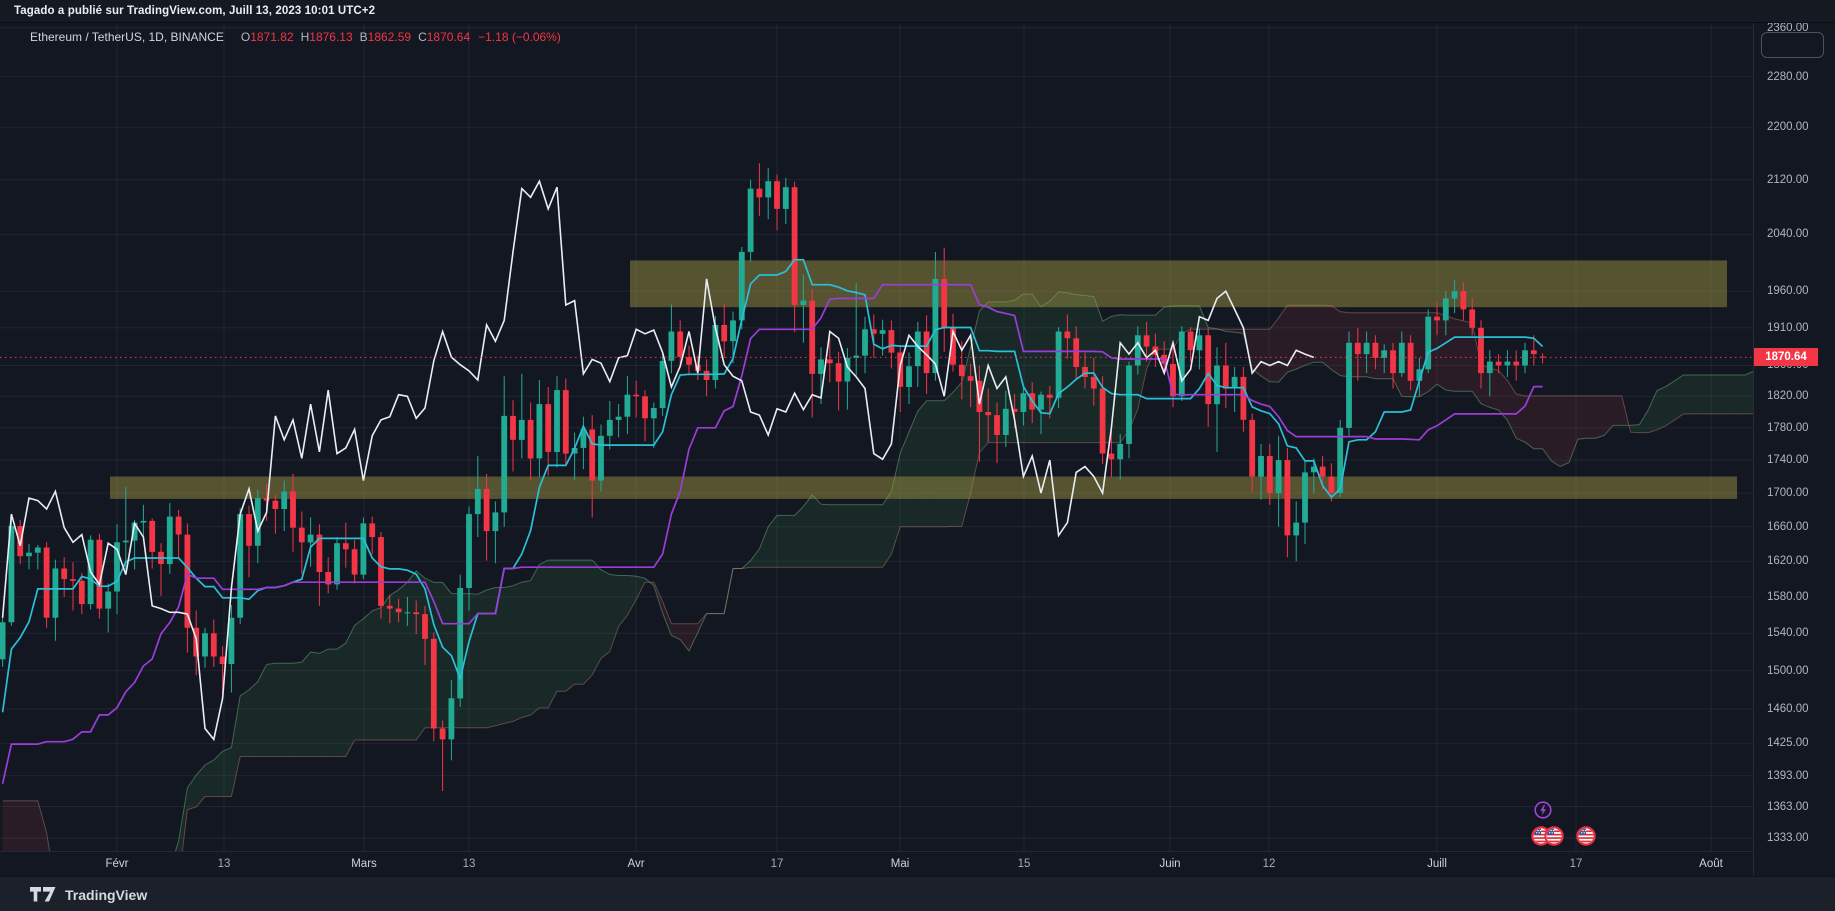 The width and height of the screenshot is (1835, 911). Describe the element at coordinates (876, 864) in the screenshot. I see `time-axis: Févr 13 Mars 13 Avr 17 Mai 15 Juin 12 Juill 17 Août` at that location.